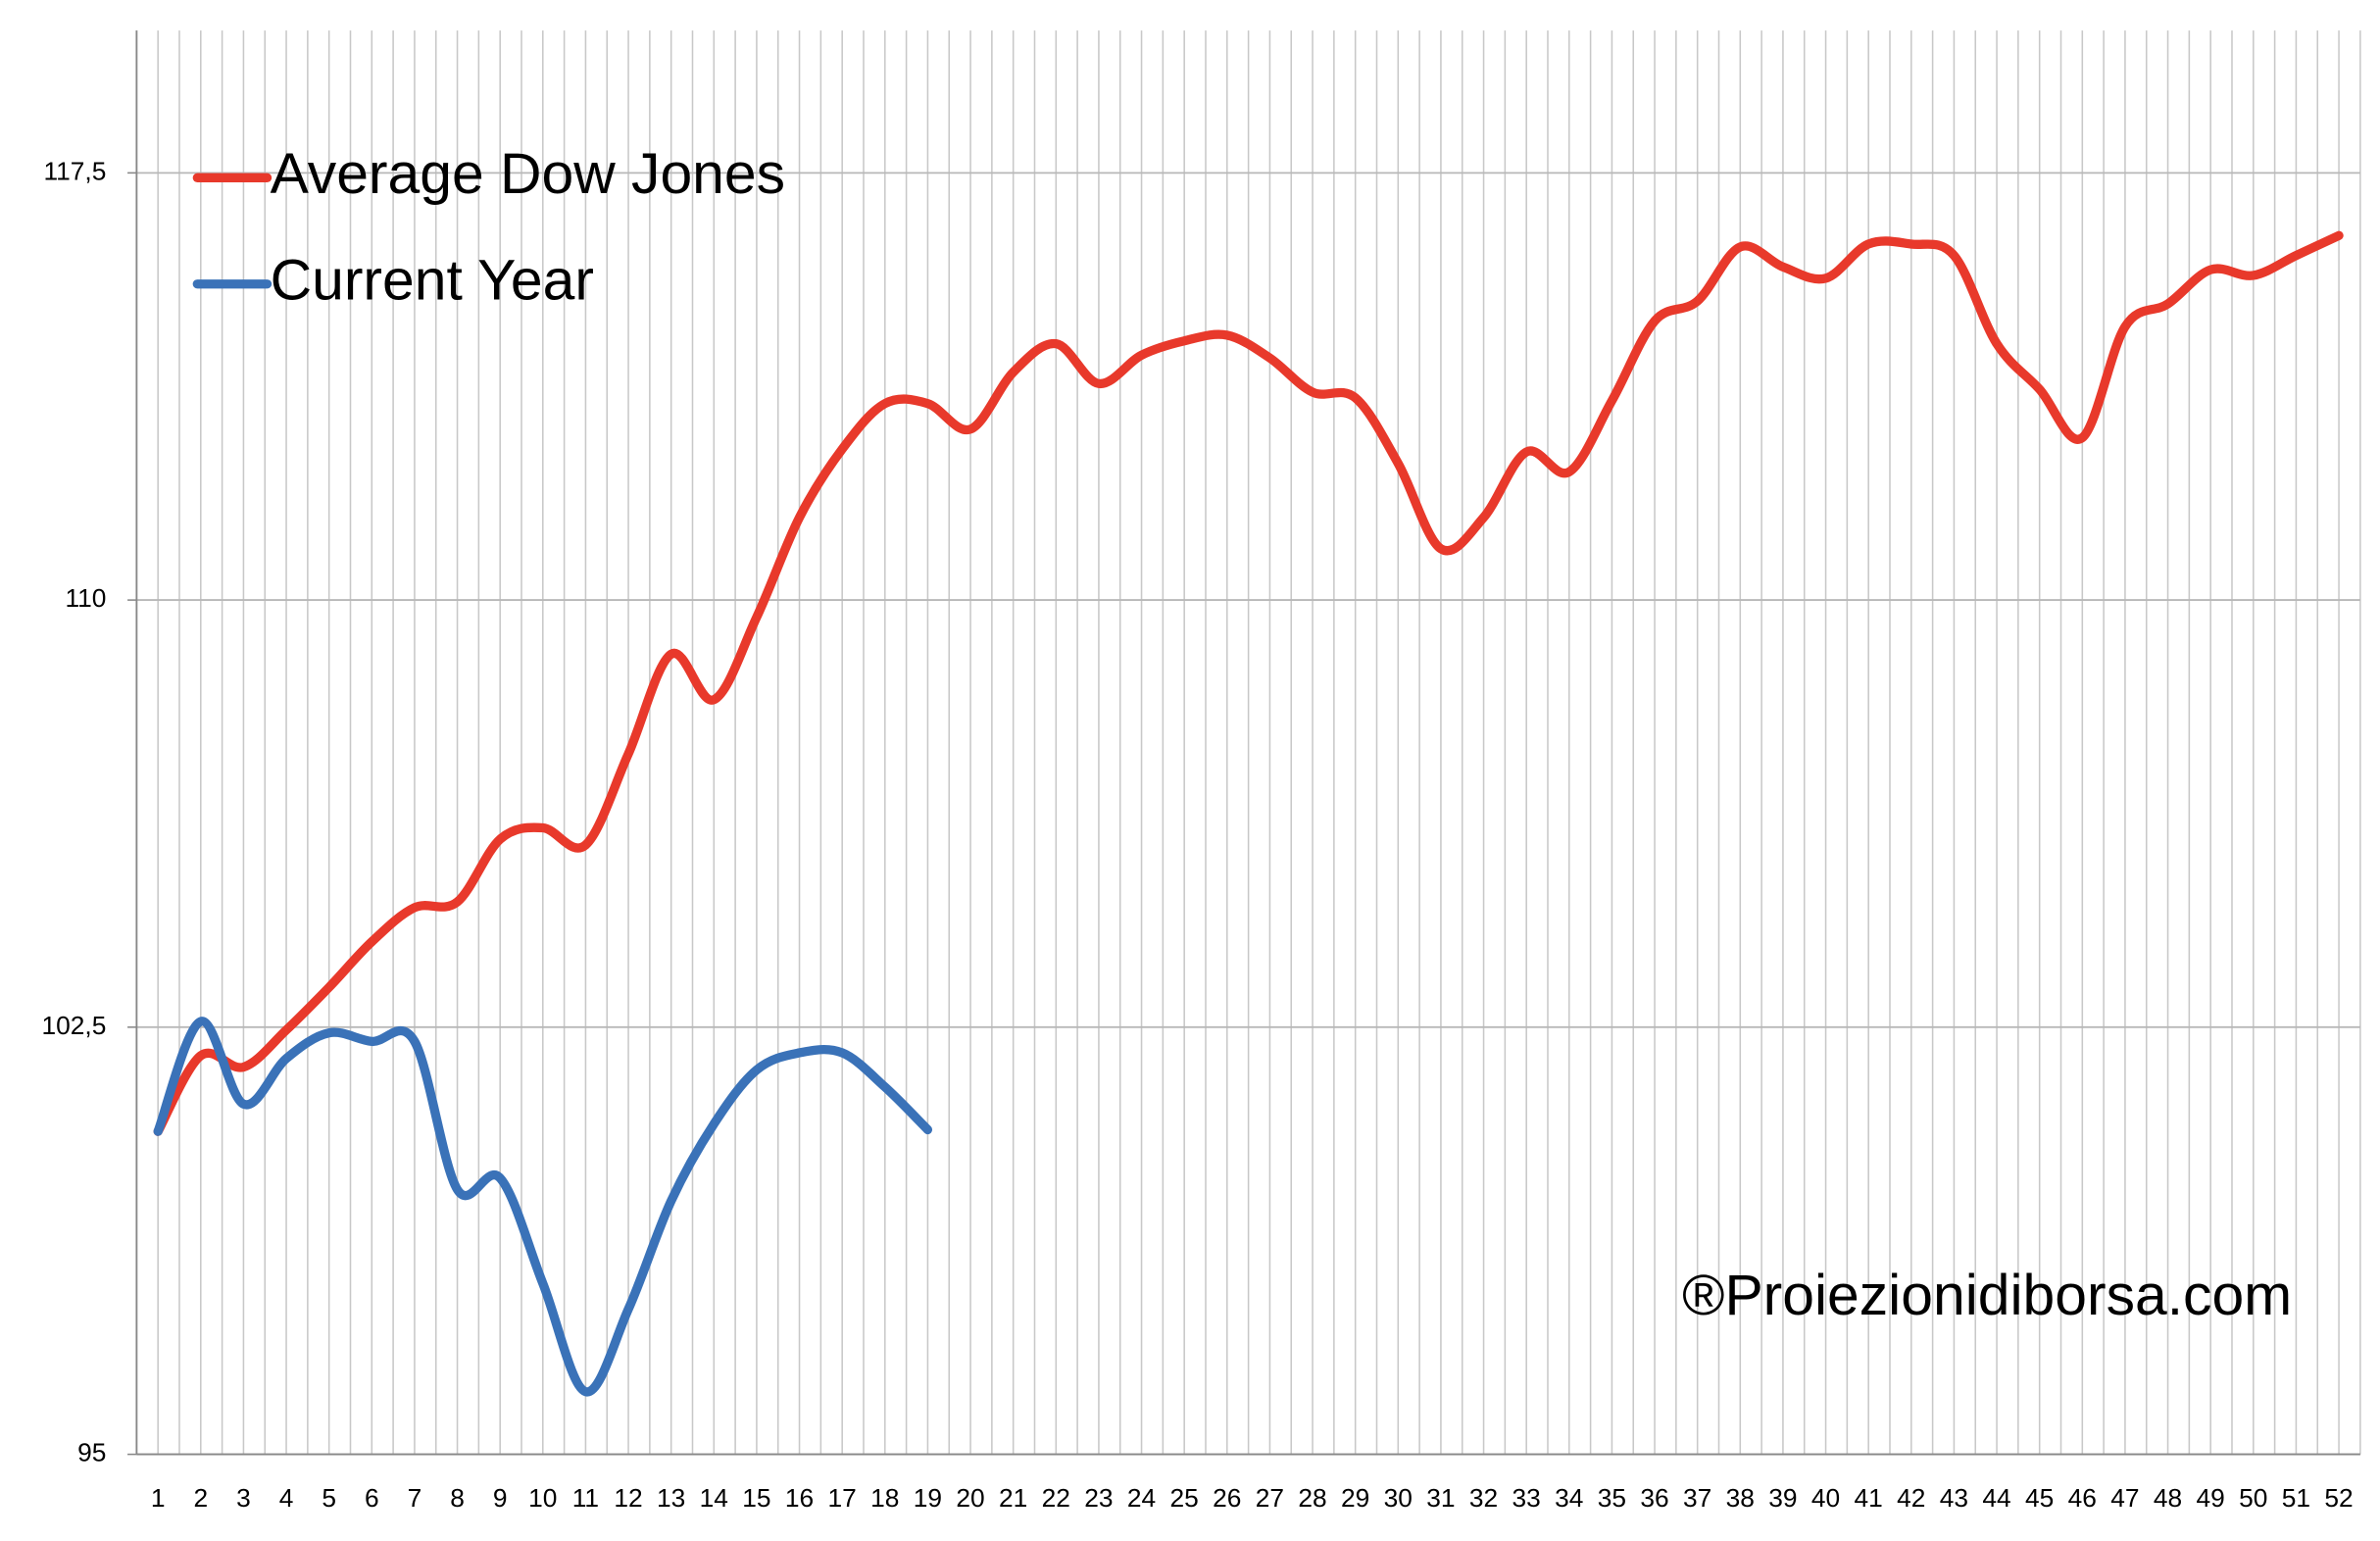 This screenshot has width=2380, height=1541. What do you see at coordinates (1569, 1498) in the screenshot?
I see `x-tick-label: 34` at bounding box center [1569, 1498].